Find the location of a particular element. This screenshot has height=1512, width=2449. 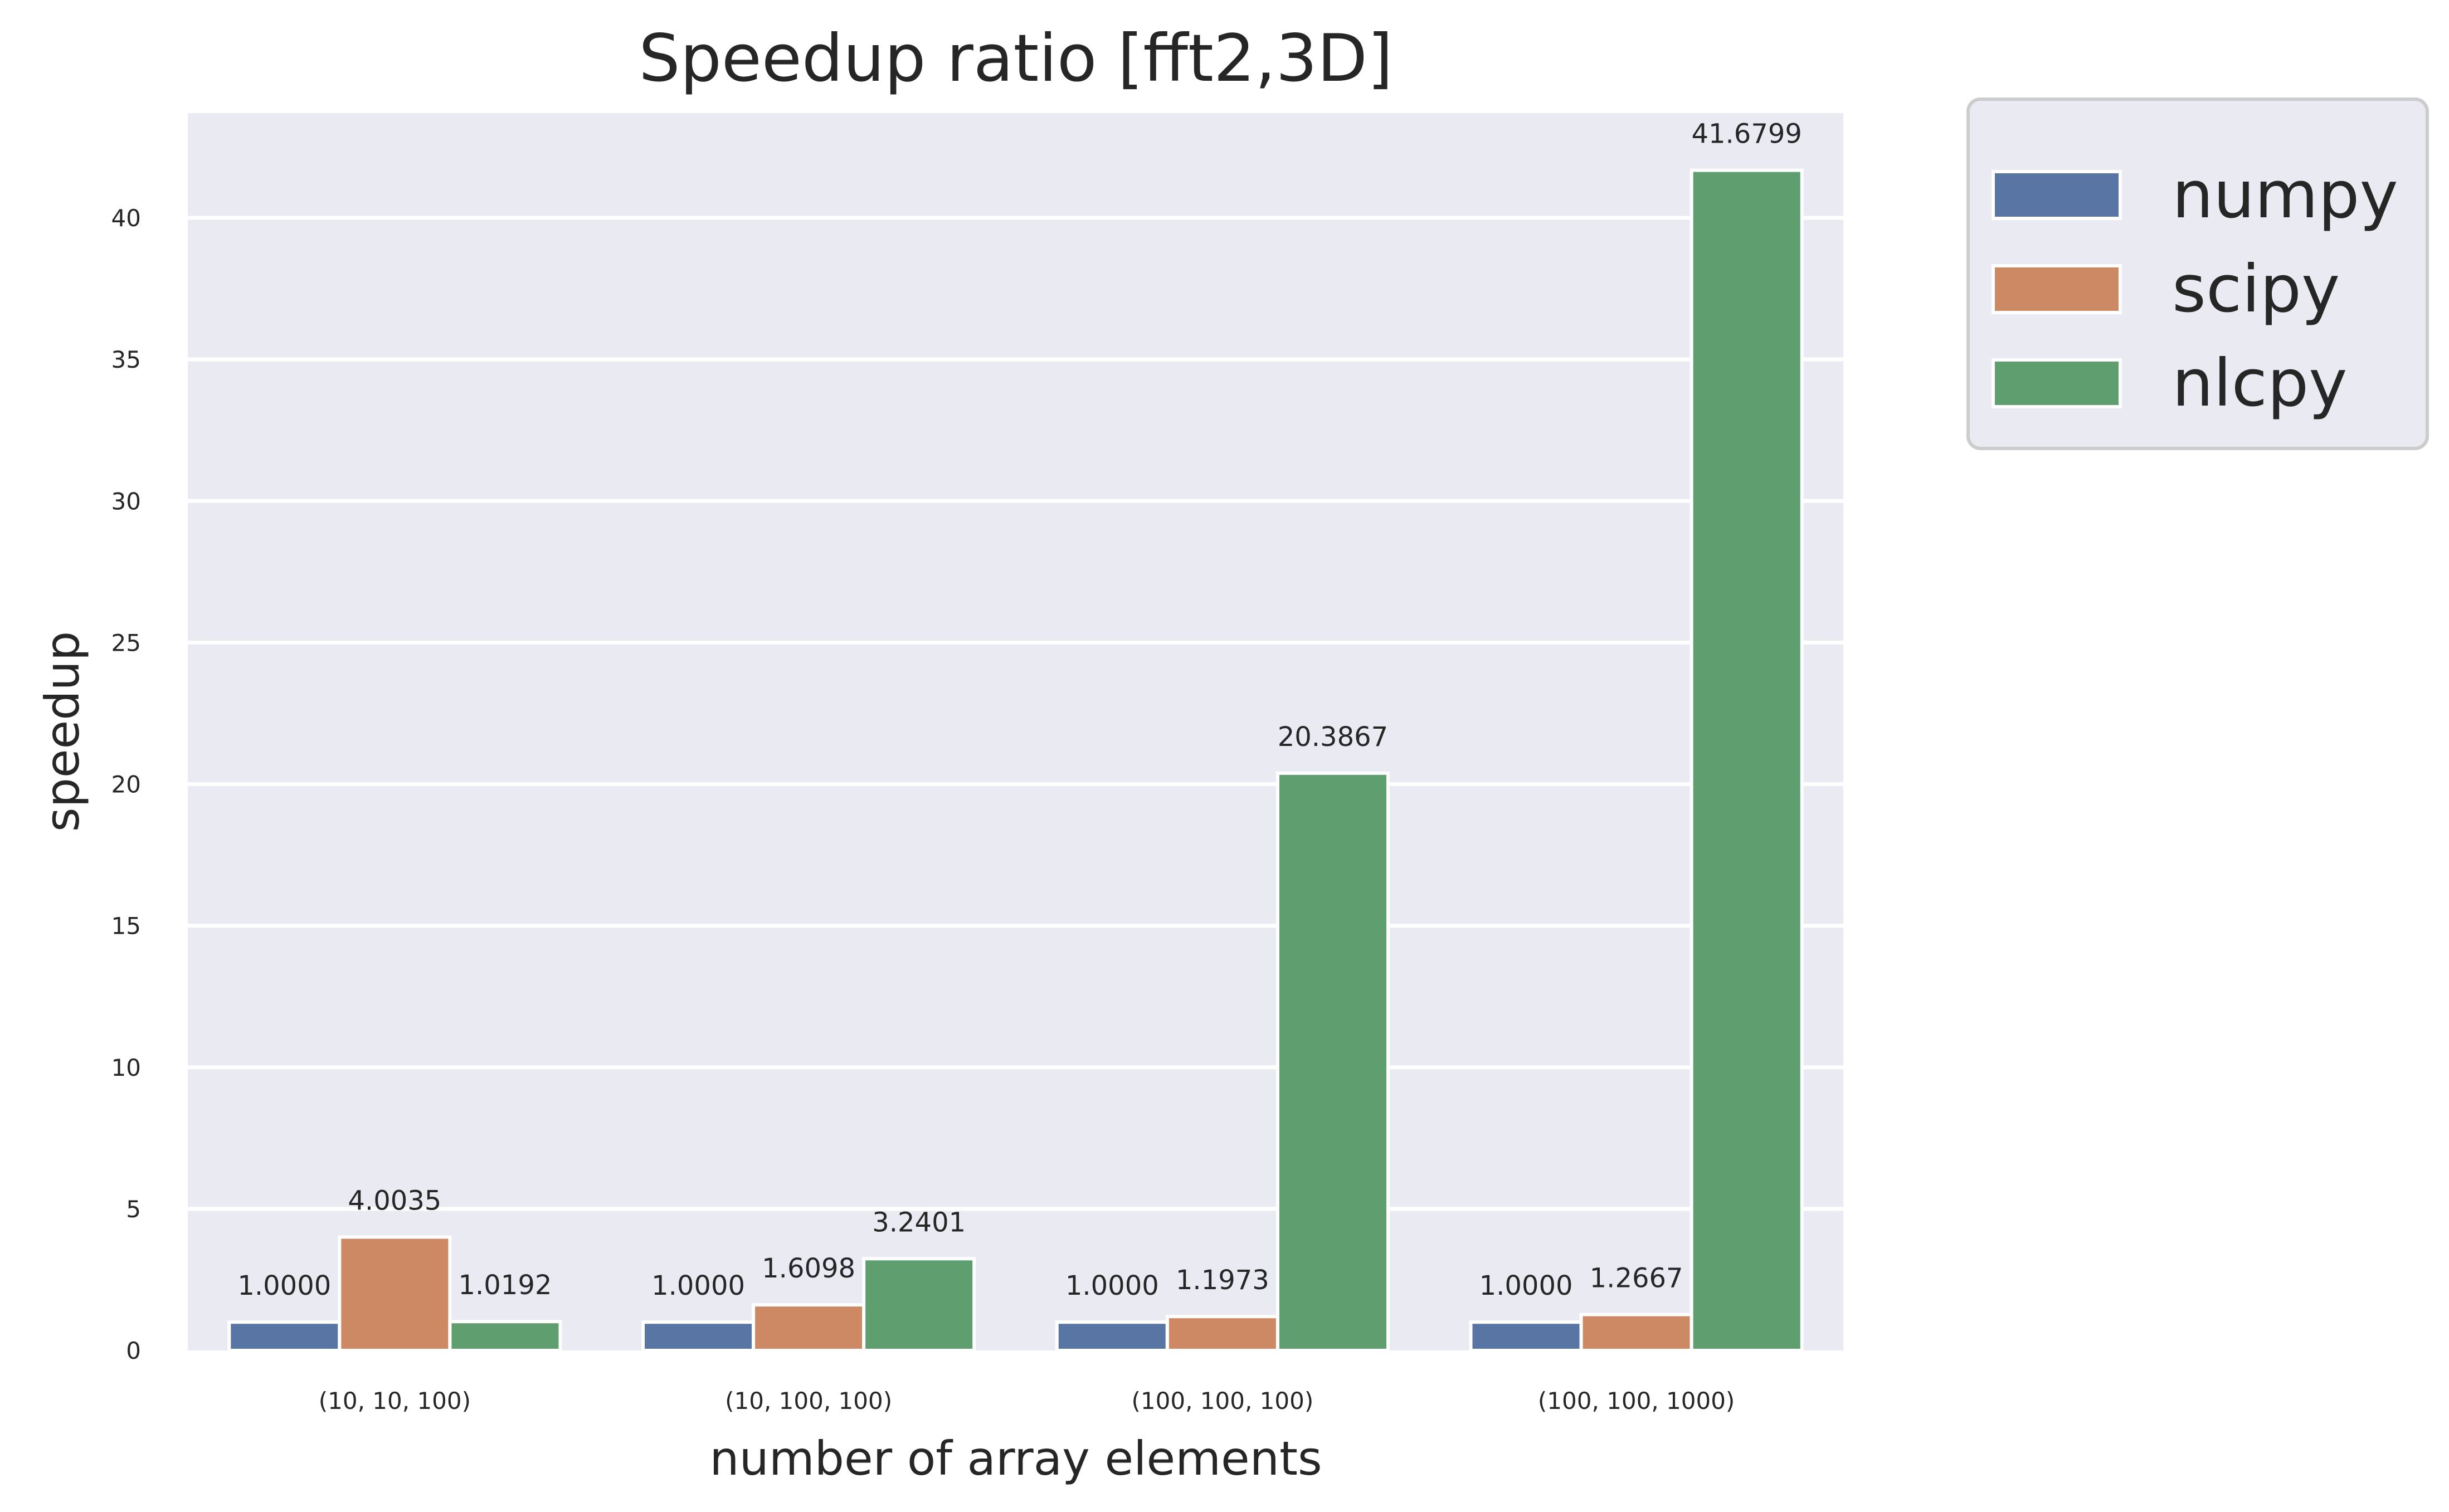

y-tick-label: 40 is located at coordinates (126, 218).